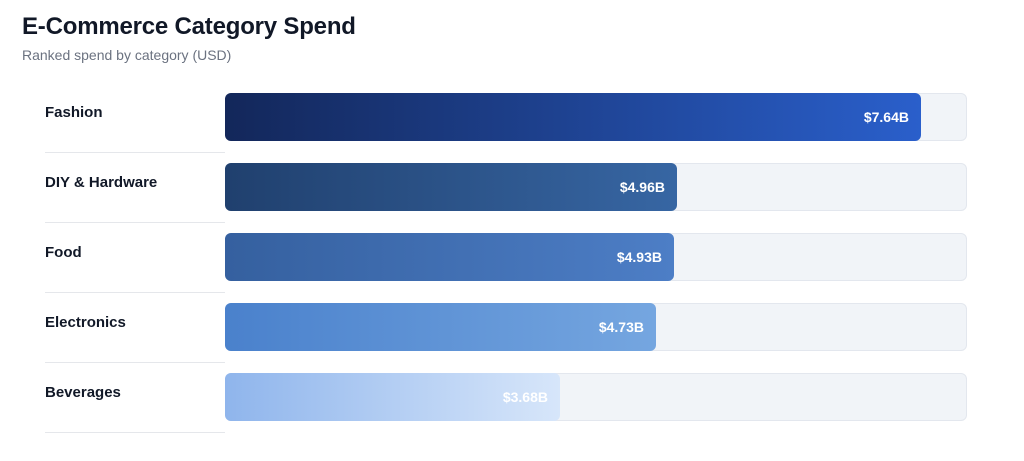  What do you see at coordinates (189, 26) in the screenshot?
I see `chart-title: E-Commerce Category Spend` at bounding box center [189, 26].